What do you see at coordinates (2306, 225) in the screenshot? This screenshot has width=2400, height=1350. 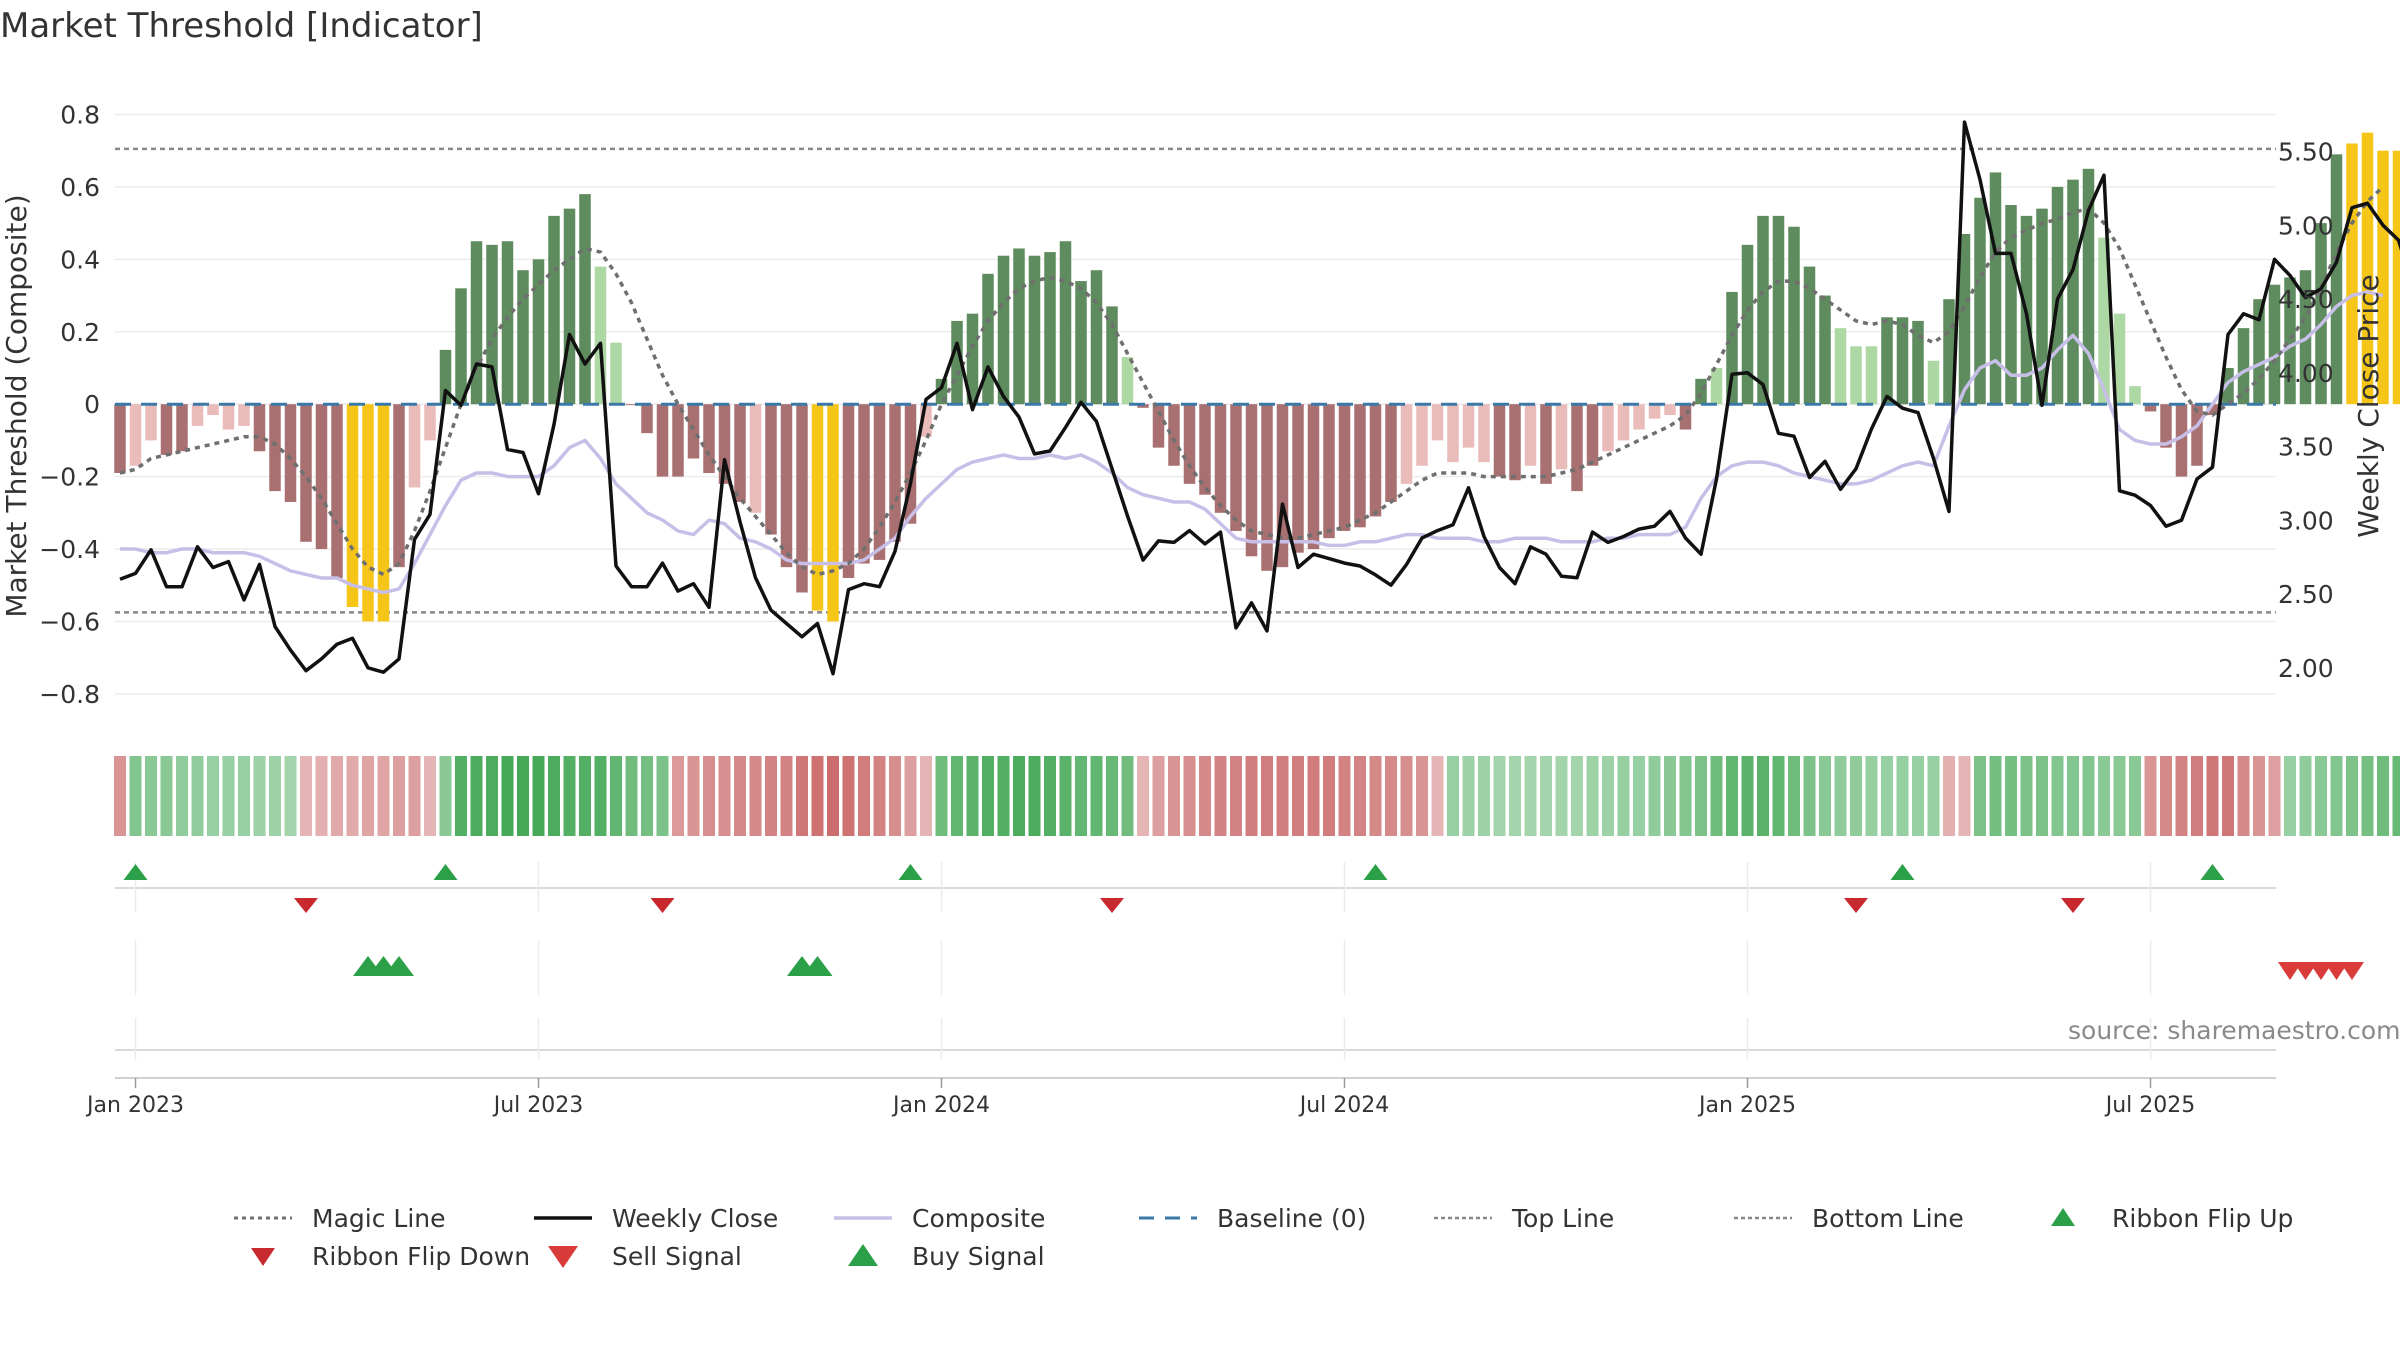 I see `y2-tick-label: 5.00` at bounding box center [2306, 225].